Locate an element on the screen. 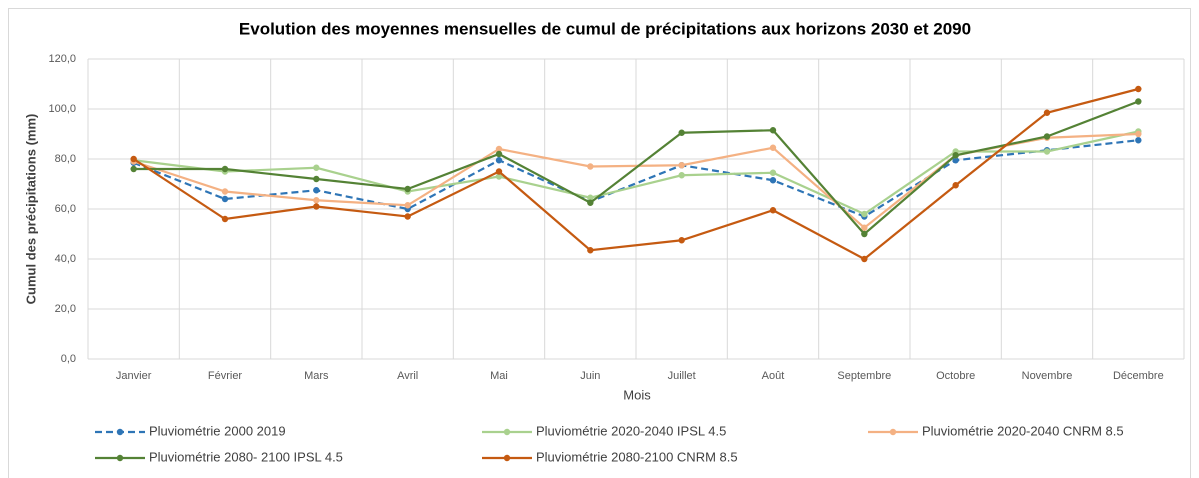 The image size is (1199, 478). x-axis-title: Mois is located at coordinates (637, 394).